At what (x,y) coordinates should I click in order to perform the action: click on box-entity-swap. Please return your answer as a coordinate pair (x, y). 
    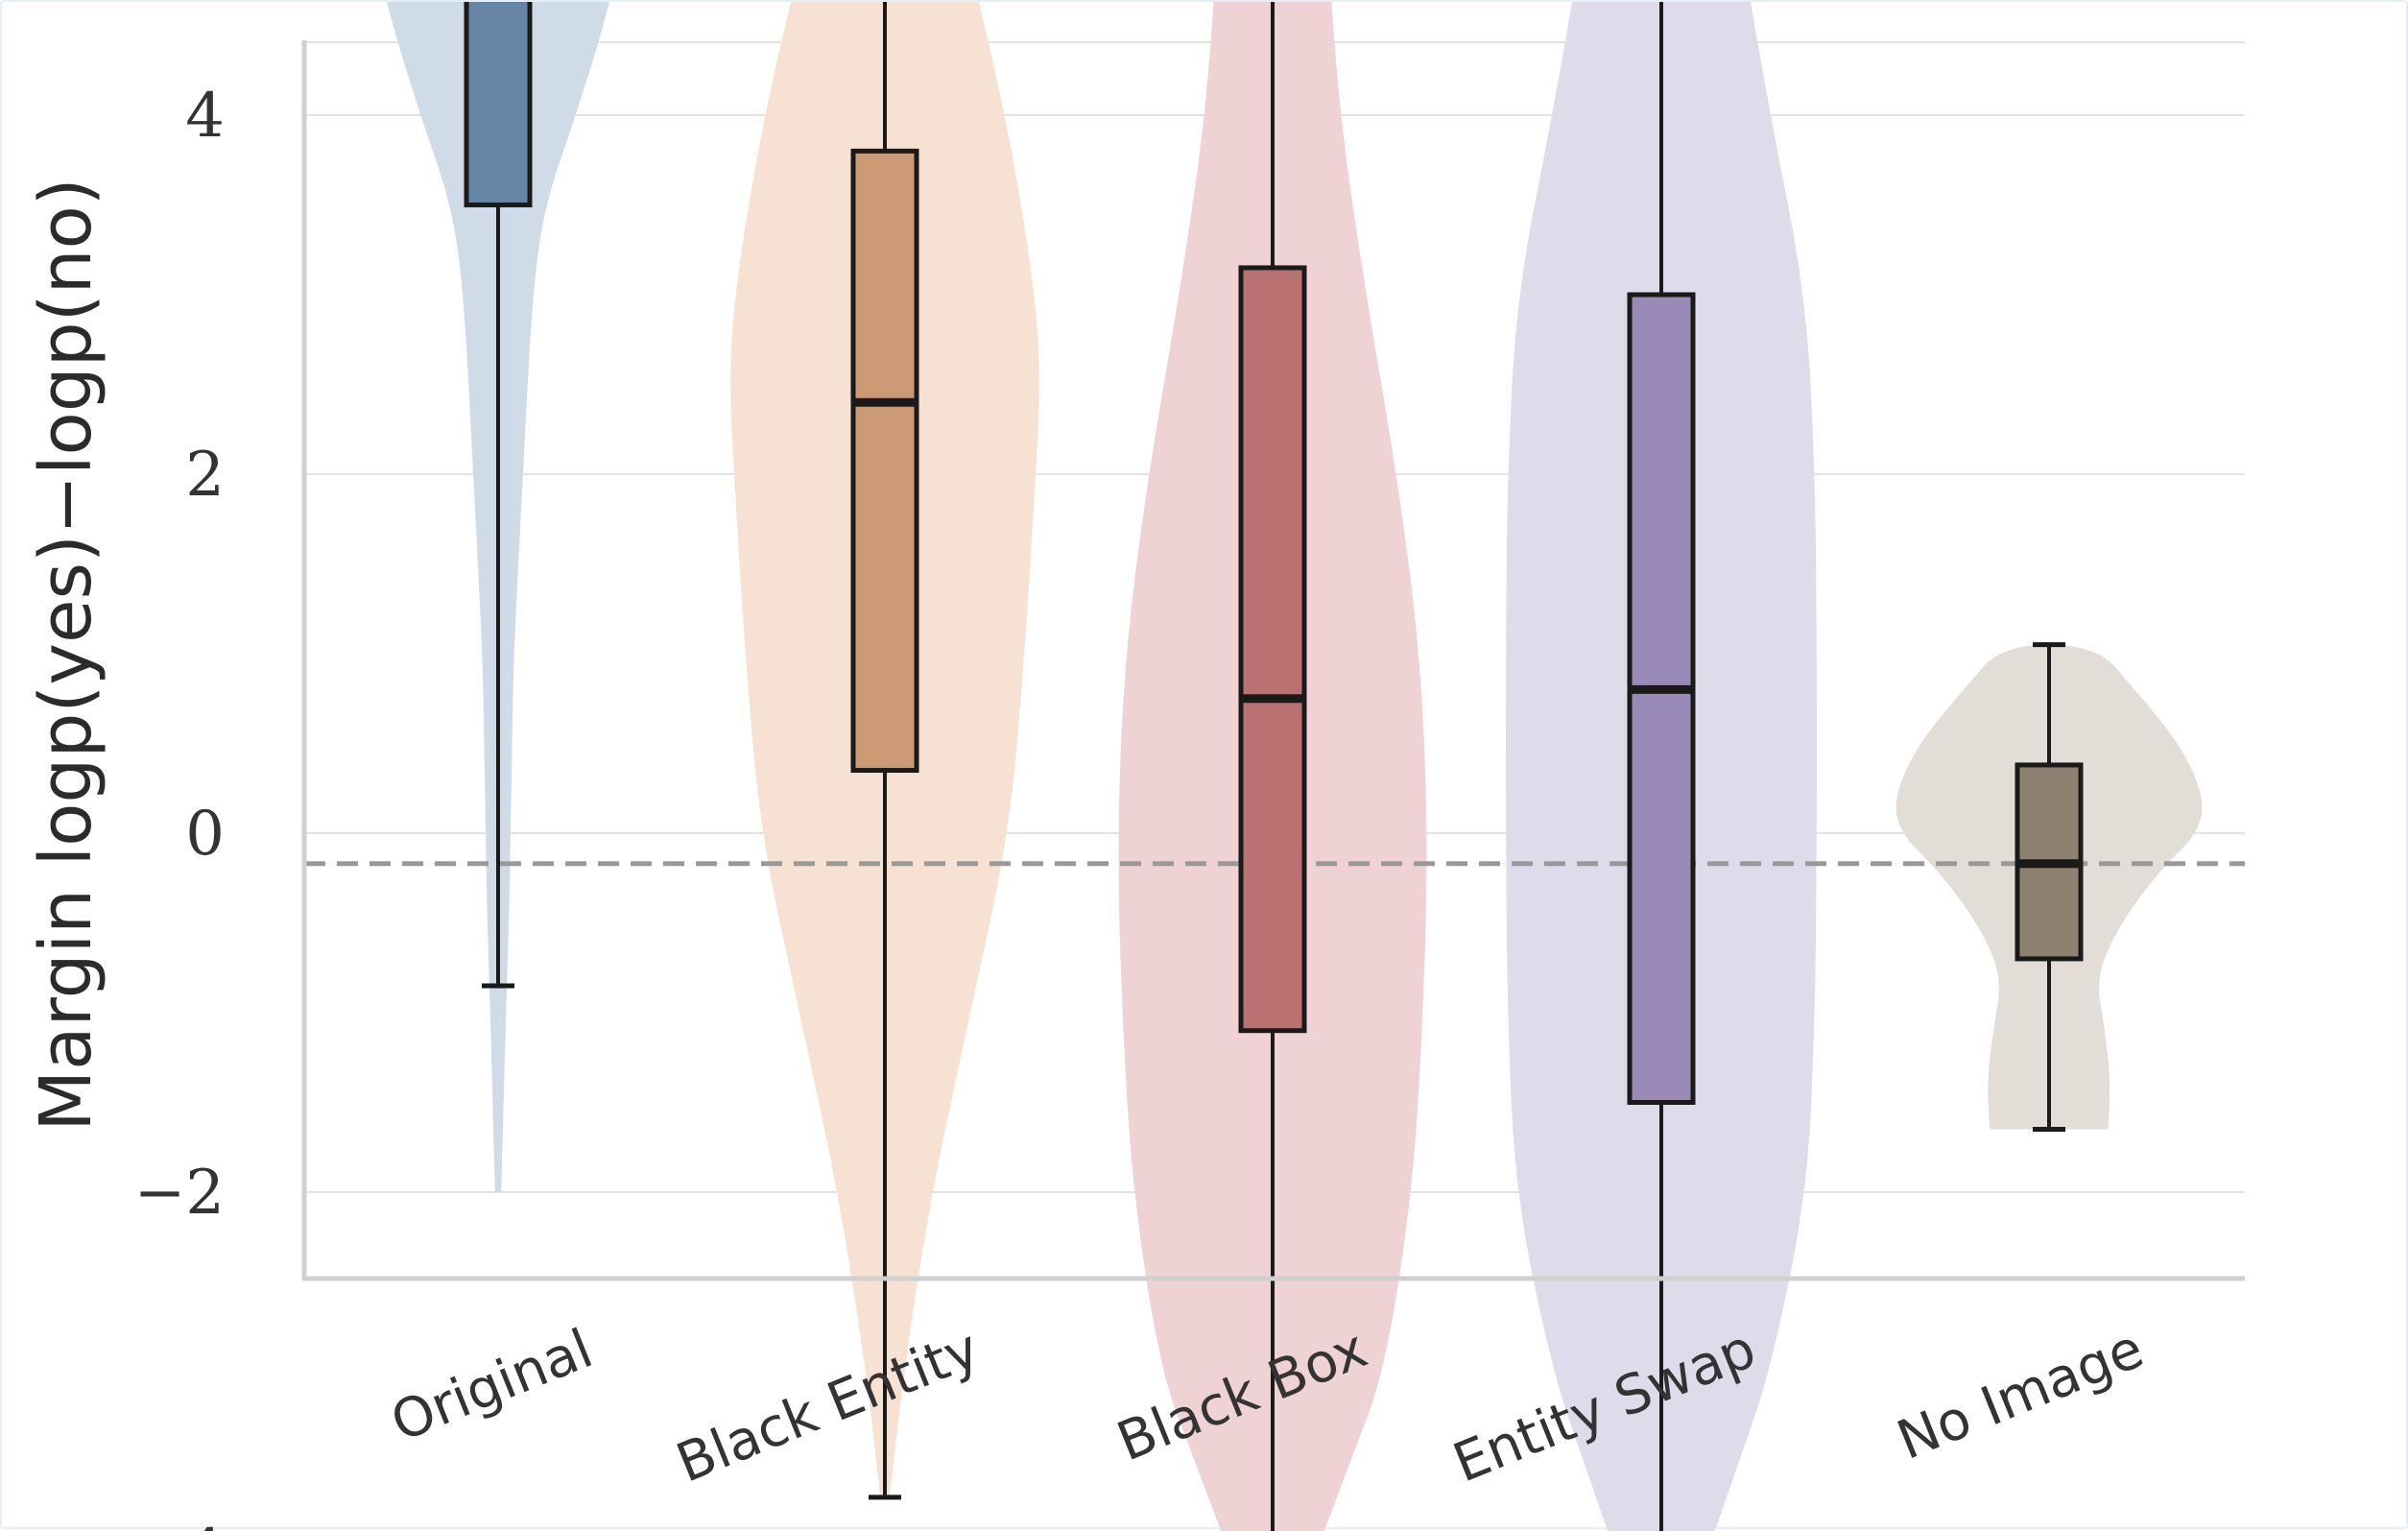
    Looking at the image, I should click on (1662, 766).